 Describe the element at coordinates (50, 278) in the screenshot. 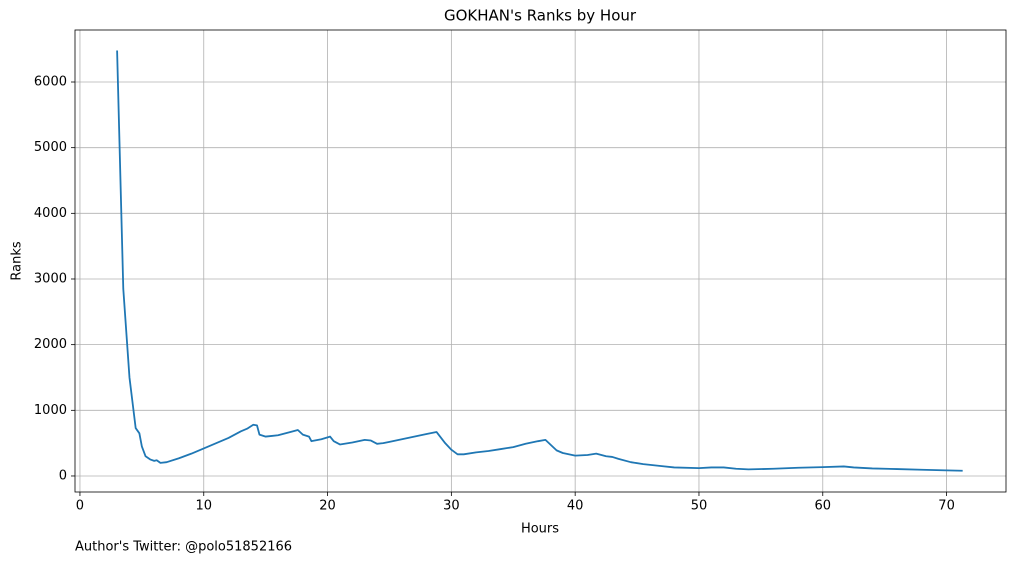

I see `y-tick-label: 3000` at that location.